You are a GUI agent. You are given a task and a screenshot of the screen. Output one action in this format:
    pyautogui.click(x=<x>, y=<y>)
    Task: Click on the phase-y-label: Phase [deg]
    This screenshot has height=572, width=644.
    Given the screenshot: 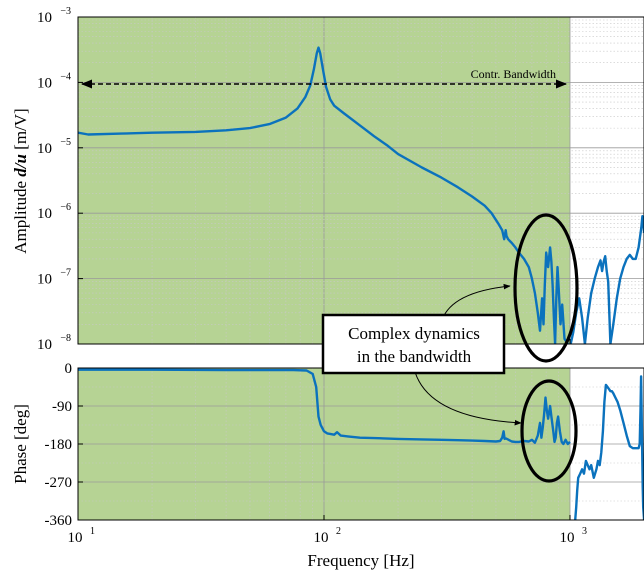 What is the action you would take?
    pyautogui.click(x=20, y=444)
    